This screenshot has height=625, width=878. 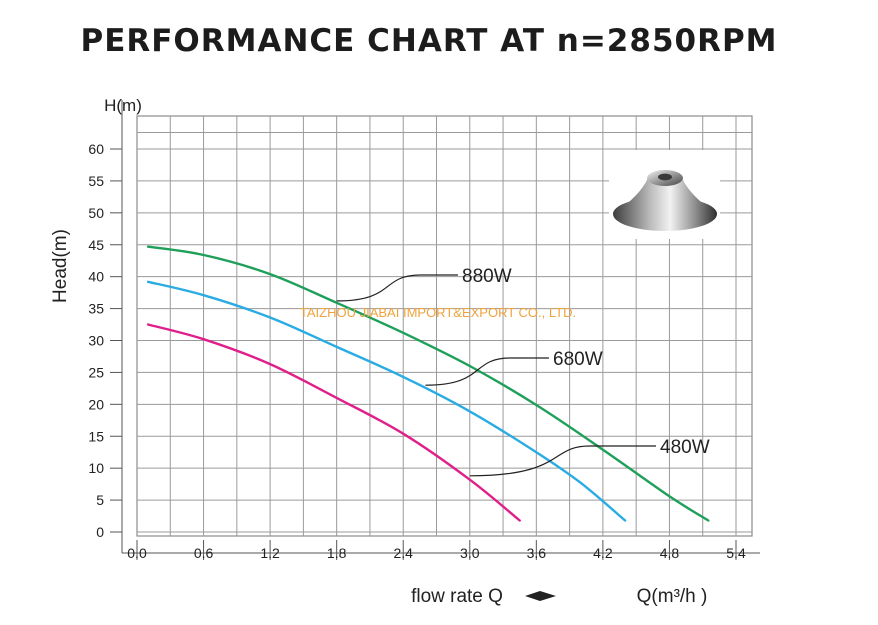 I want to click on x-tick-label: 4.2, so click(x=603, y=553).